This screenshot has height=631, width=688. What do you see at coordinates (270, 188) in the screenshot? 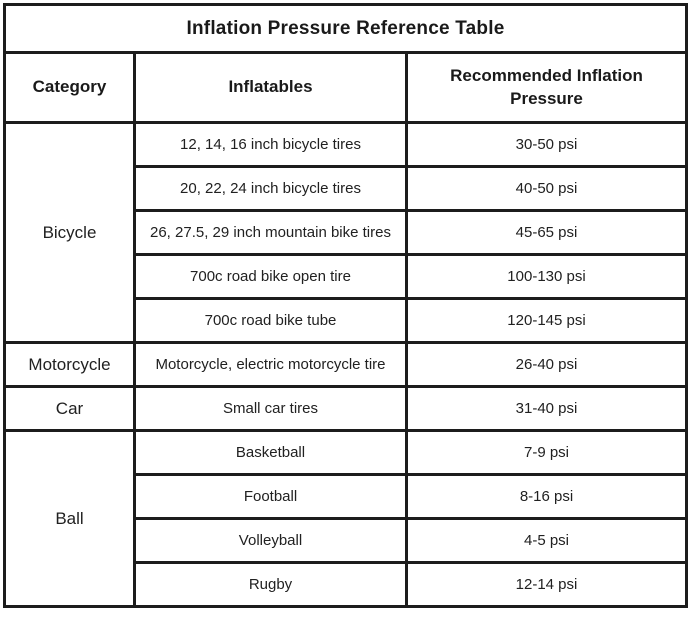
I see `inflatable-cell: 20, 22, 24 inch bicycle tires` at bounding box center [270, 188].